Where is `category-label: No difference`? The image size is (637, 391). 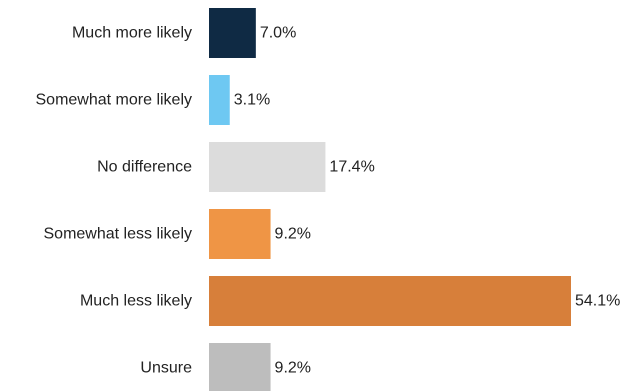 category-label: No difference is located at coordinates (144, 167).